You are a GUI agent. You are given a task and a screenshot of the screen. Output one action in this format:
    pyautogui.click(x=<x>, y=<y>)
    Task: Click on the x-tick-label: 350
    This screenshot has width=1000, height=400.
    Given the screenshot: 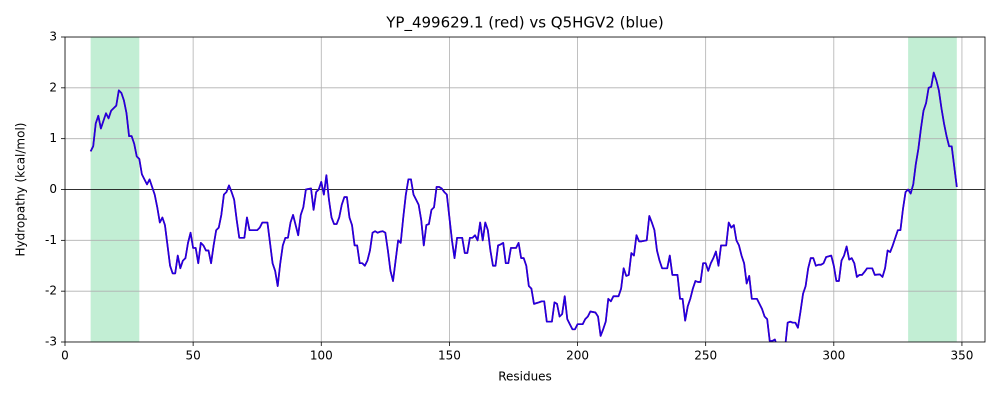 What is the action you would take?
    pyautogui.click(x=961, y=356)
    